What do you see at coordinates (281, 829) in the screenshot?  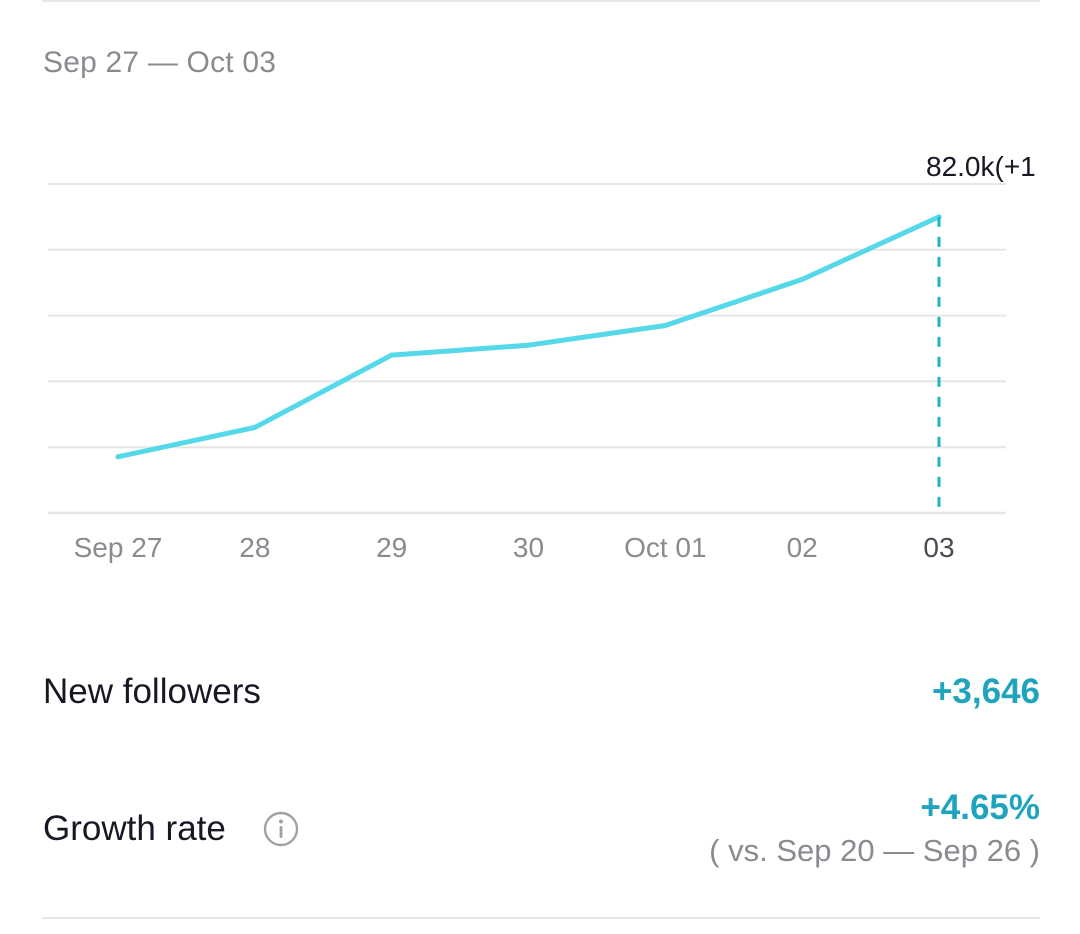 I see `info-icon` at bounding box center [281, 829].